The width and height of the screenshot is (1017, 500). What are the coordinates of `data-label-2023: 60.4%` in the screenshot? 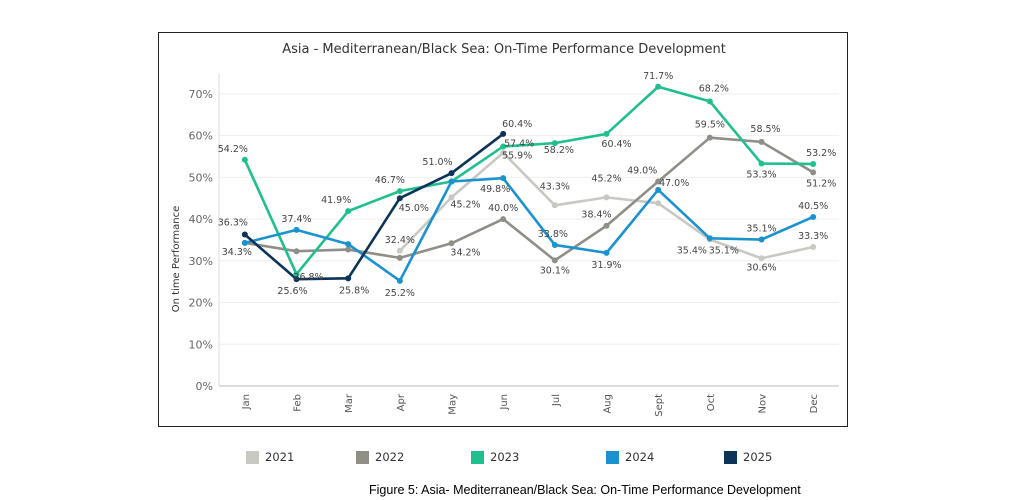 It's located at (616, 144).